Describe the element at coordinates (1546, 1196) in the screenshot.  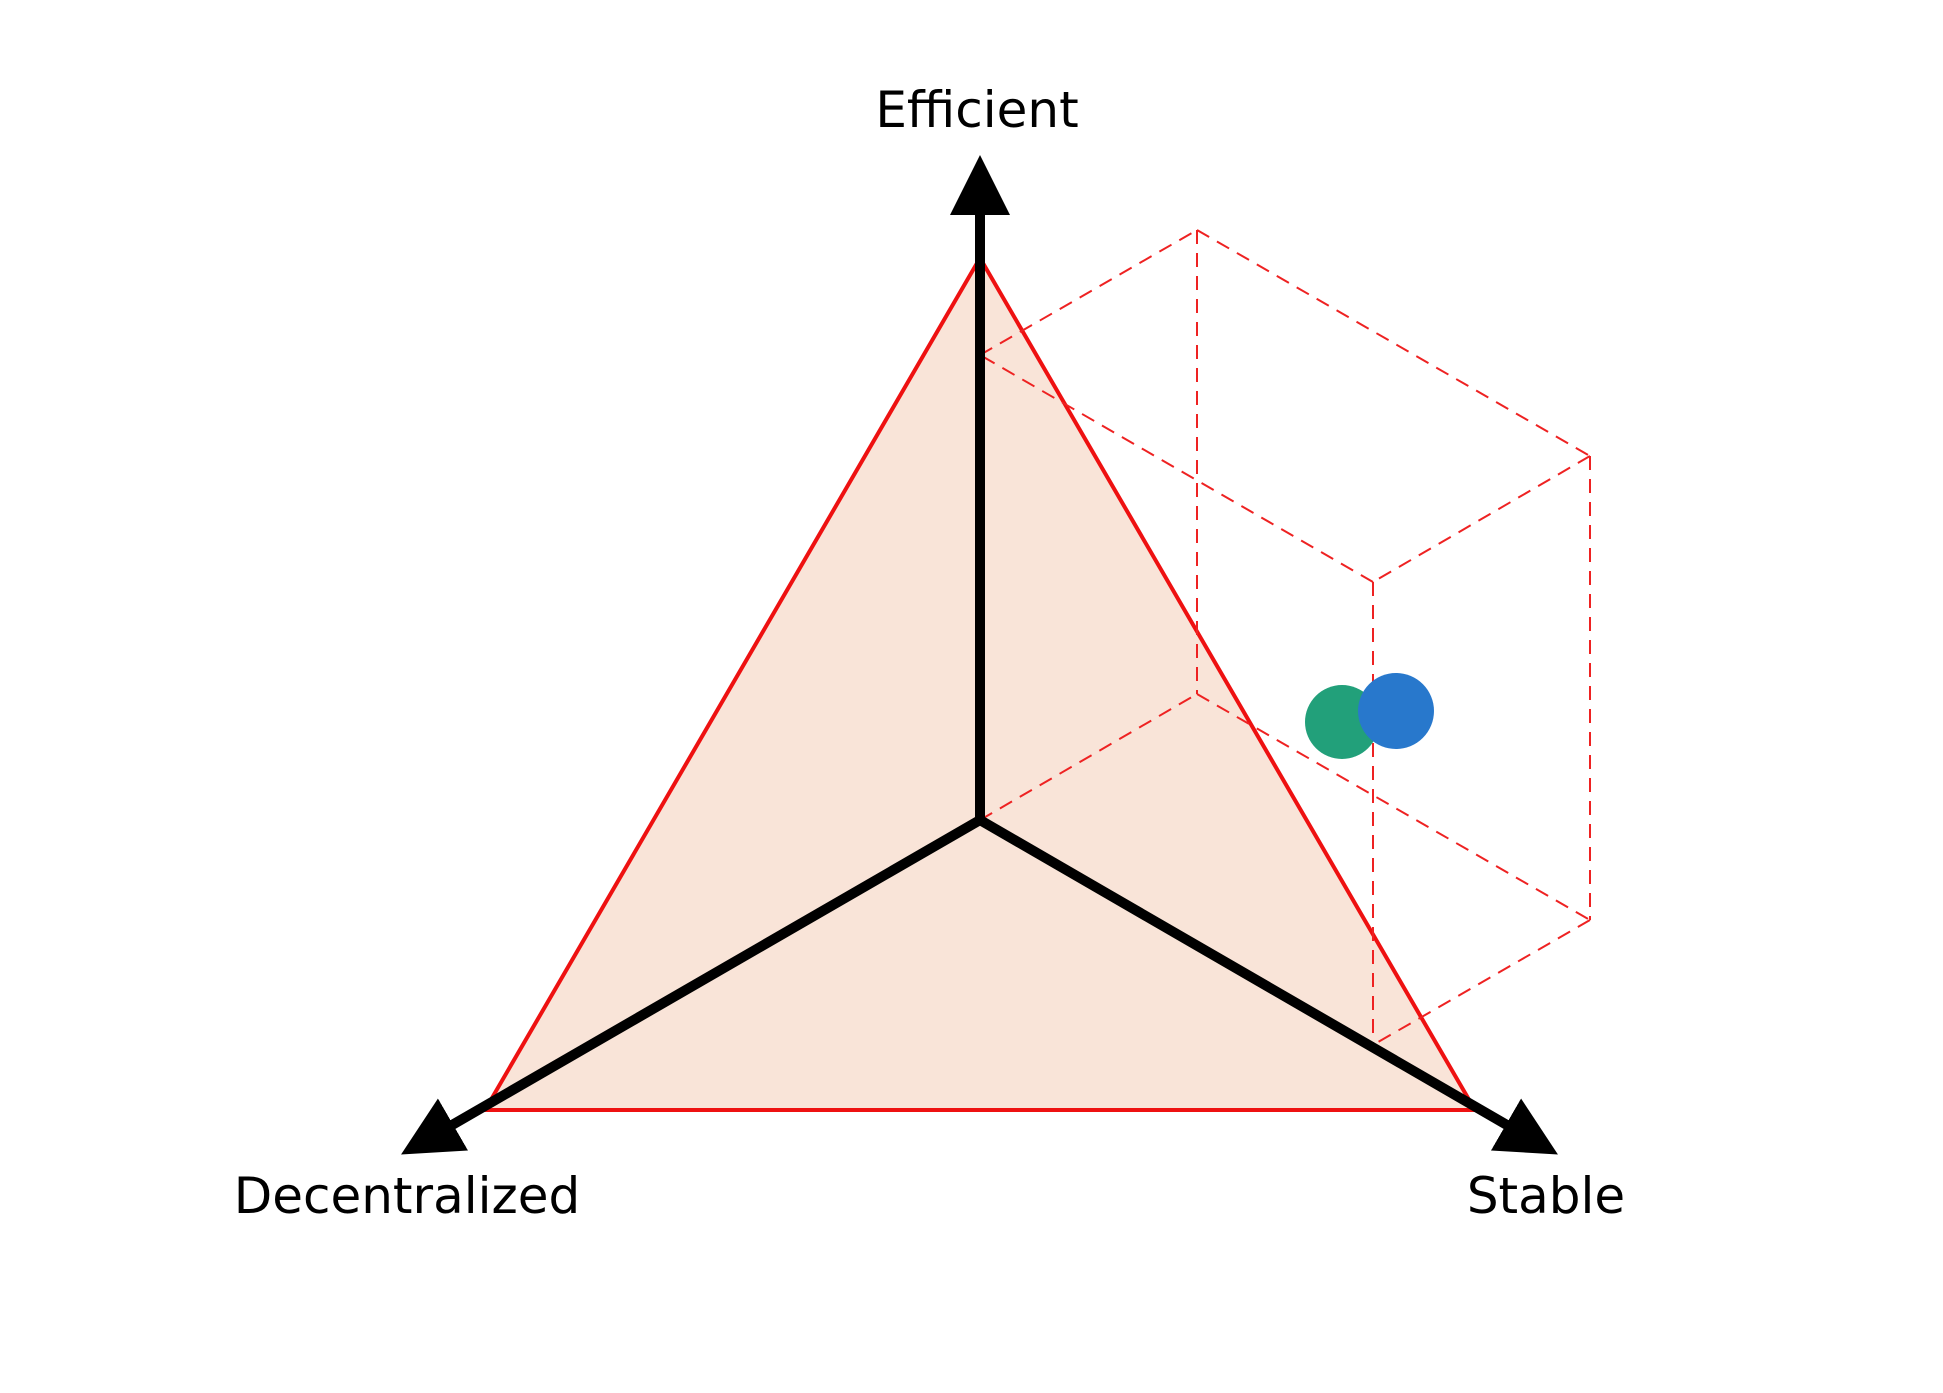
I see `stable-label: Stable` at that location.